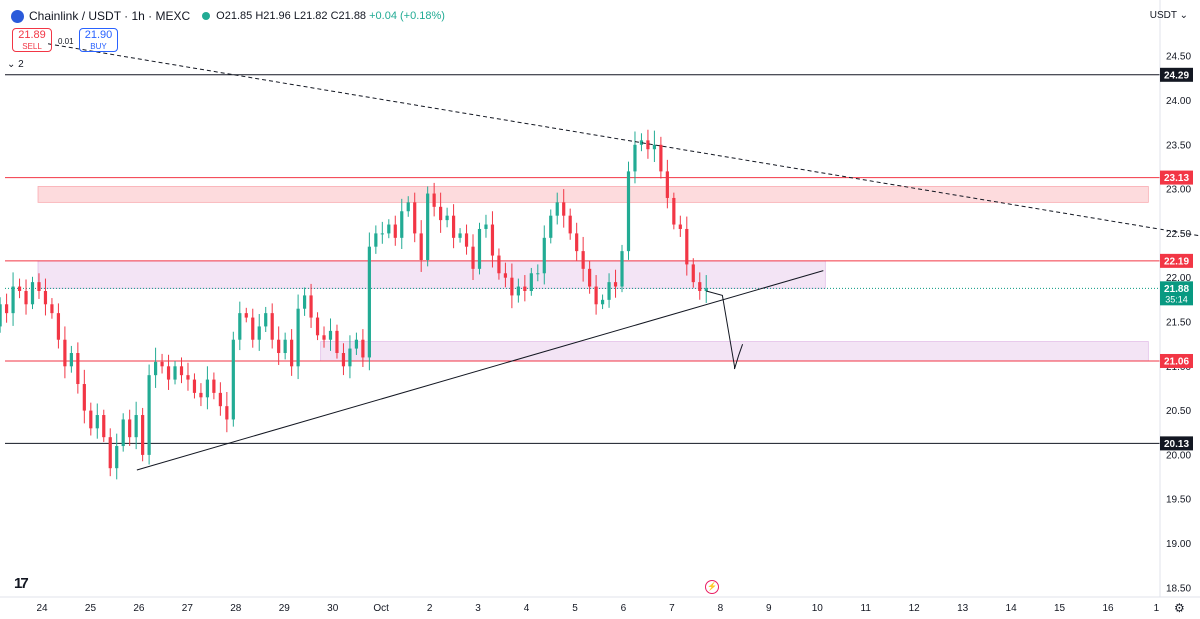 The image size is (1200, 619). I want to click on time-tick-24: 24, so click(42, 608).